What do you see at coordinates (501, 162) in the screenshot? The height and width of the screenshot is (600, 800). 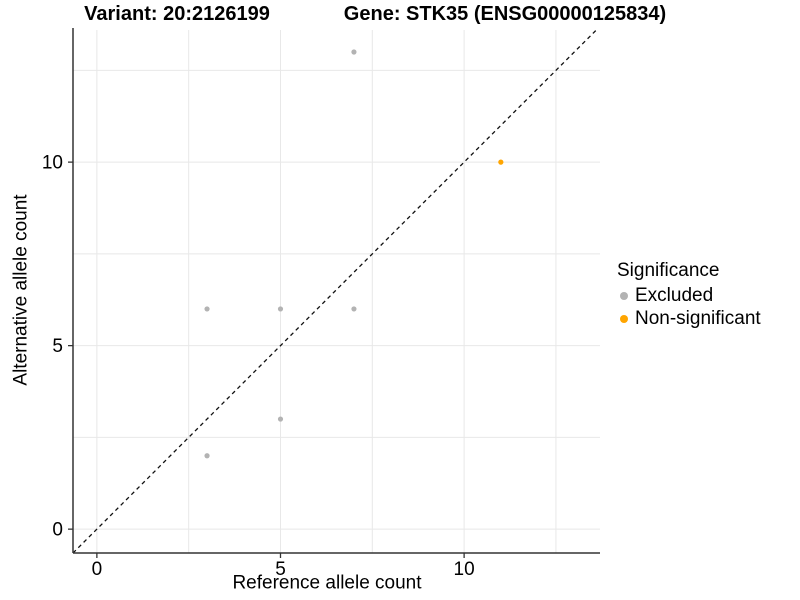 I see `data-point-non-significant` at bounding box center [501, 162].